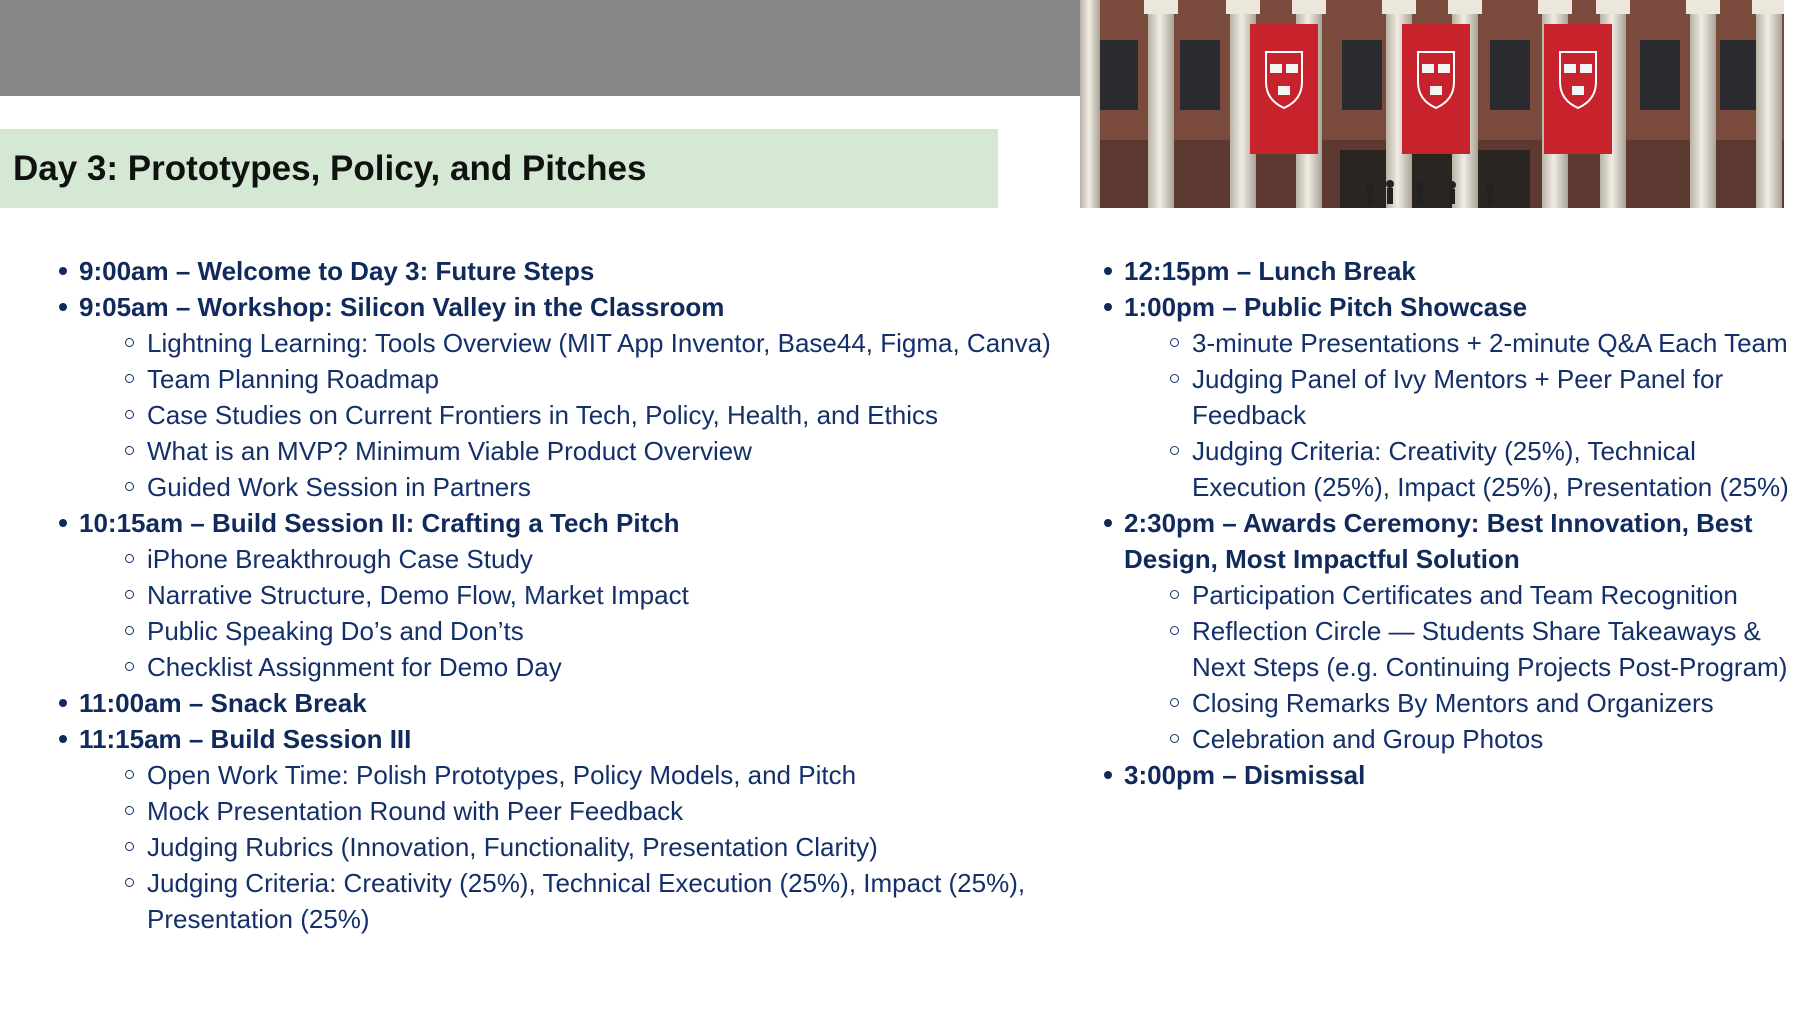  What do you see at coordinates (335, 631) in the screenshot?
I see `agenda-sub-item-label: Public Speaking Do’s and Don’ts` at bounding box center [335, 631].